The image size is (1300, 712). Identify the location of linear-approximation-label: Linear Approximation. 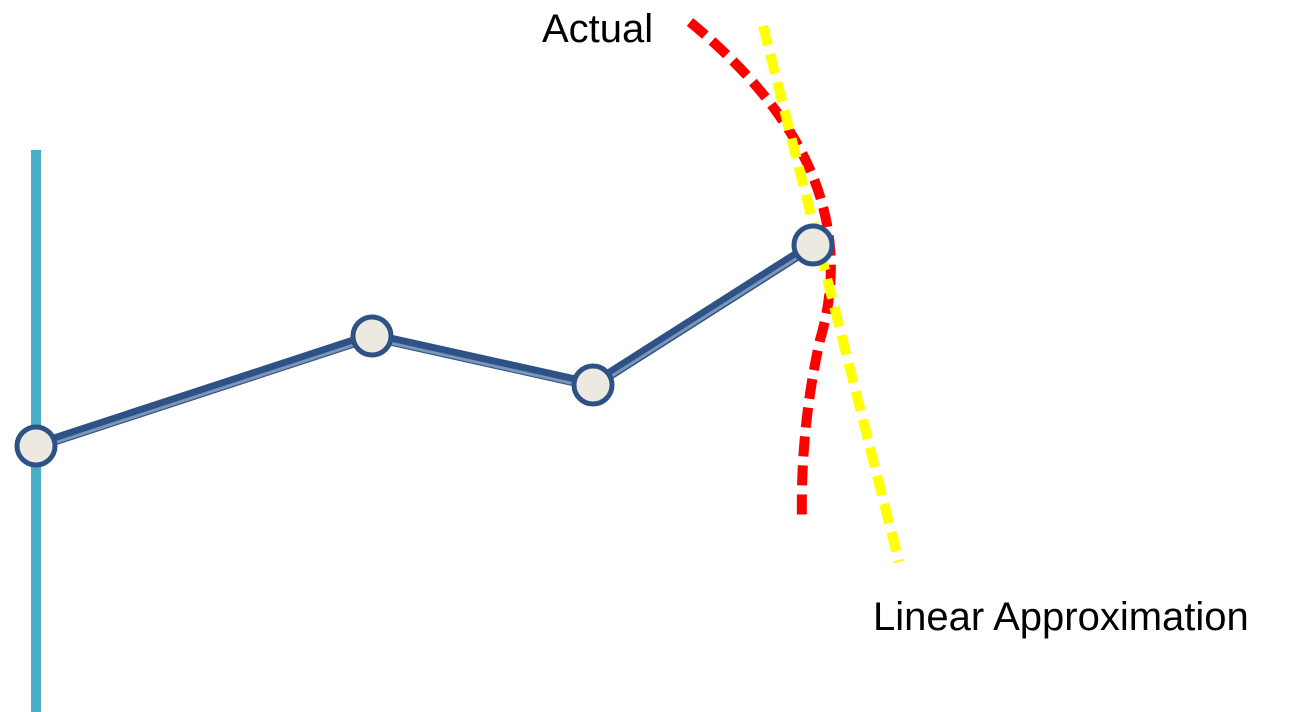
(1061, 617).